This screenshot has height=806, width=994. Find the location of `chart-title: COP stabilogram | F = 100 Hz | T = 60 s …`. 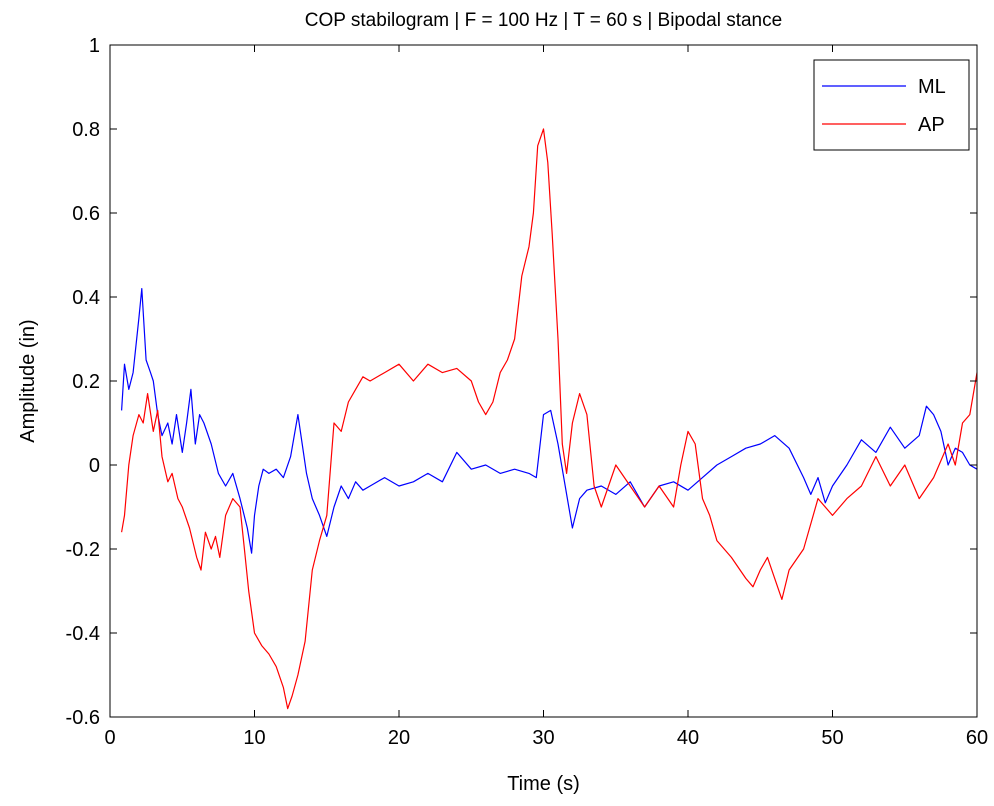

chart-title: COP stabilogram | F = 100 Hz | T = 60 s … is located at coordinates (543, 20).